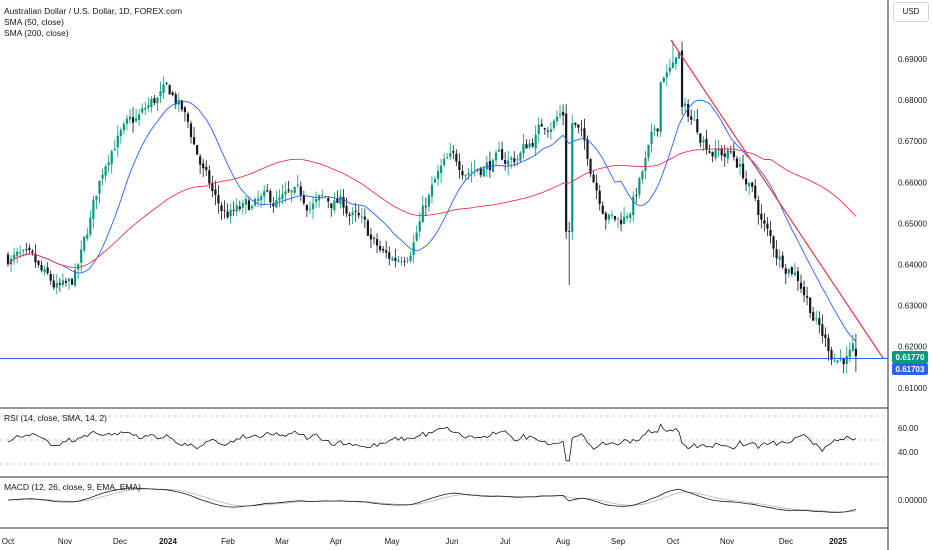  I want to click on rsi-pane, so click(444, 440).